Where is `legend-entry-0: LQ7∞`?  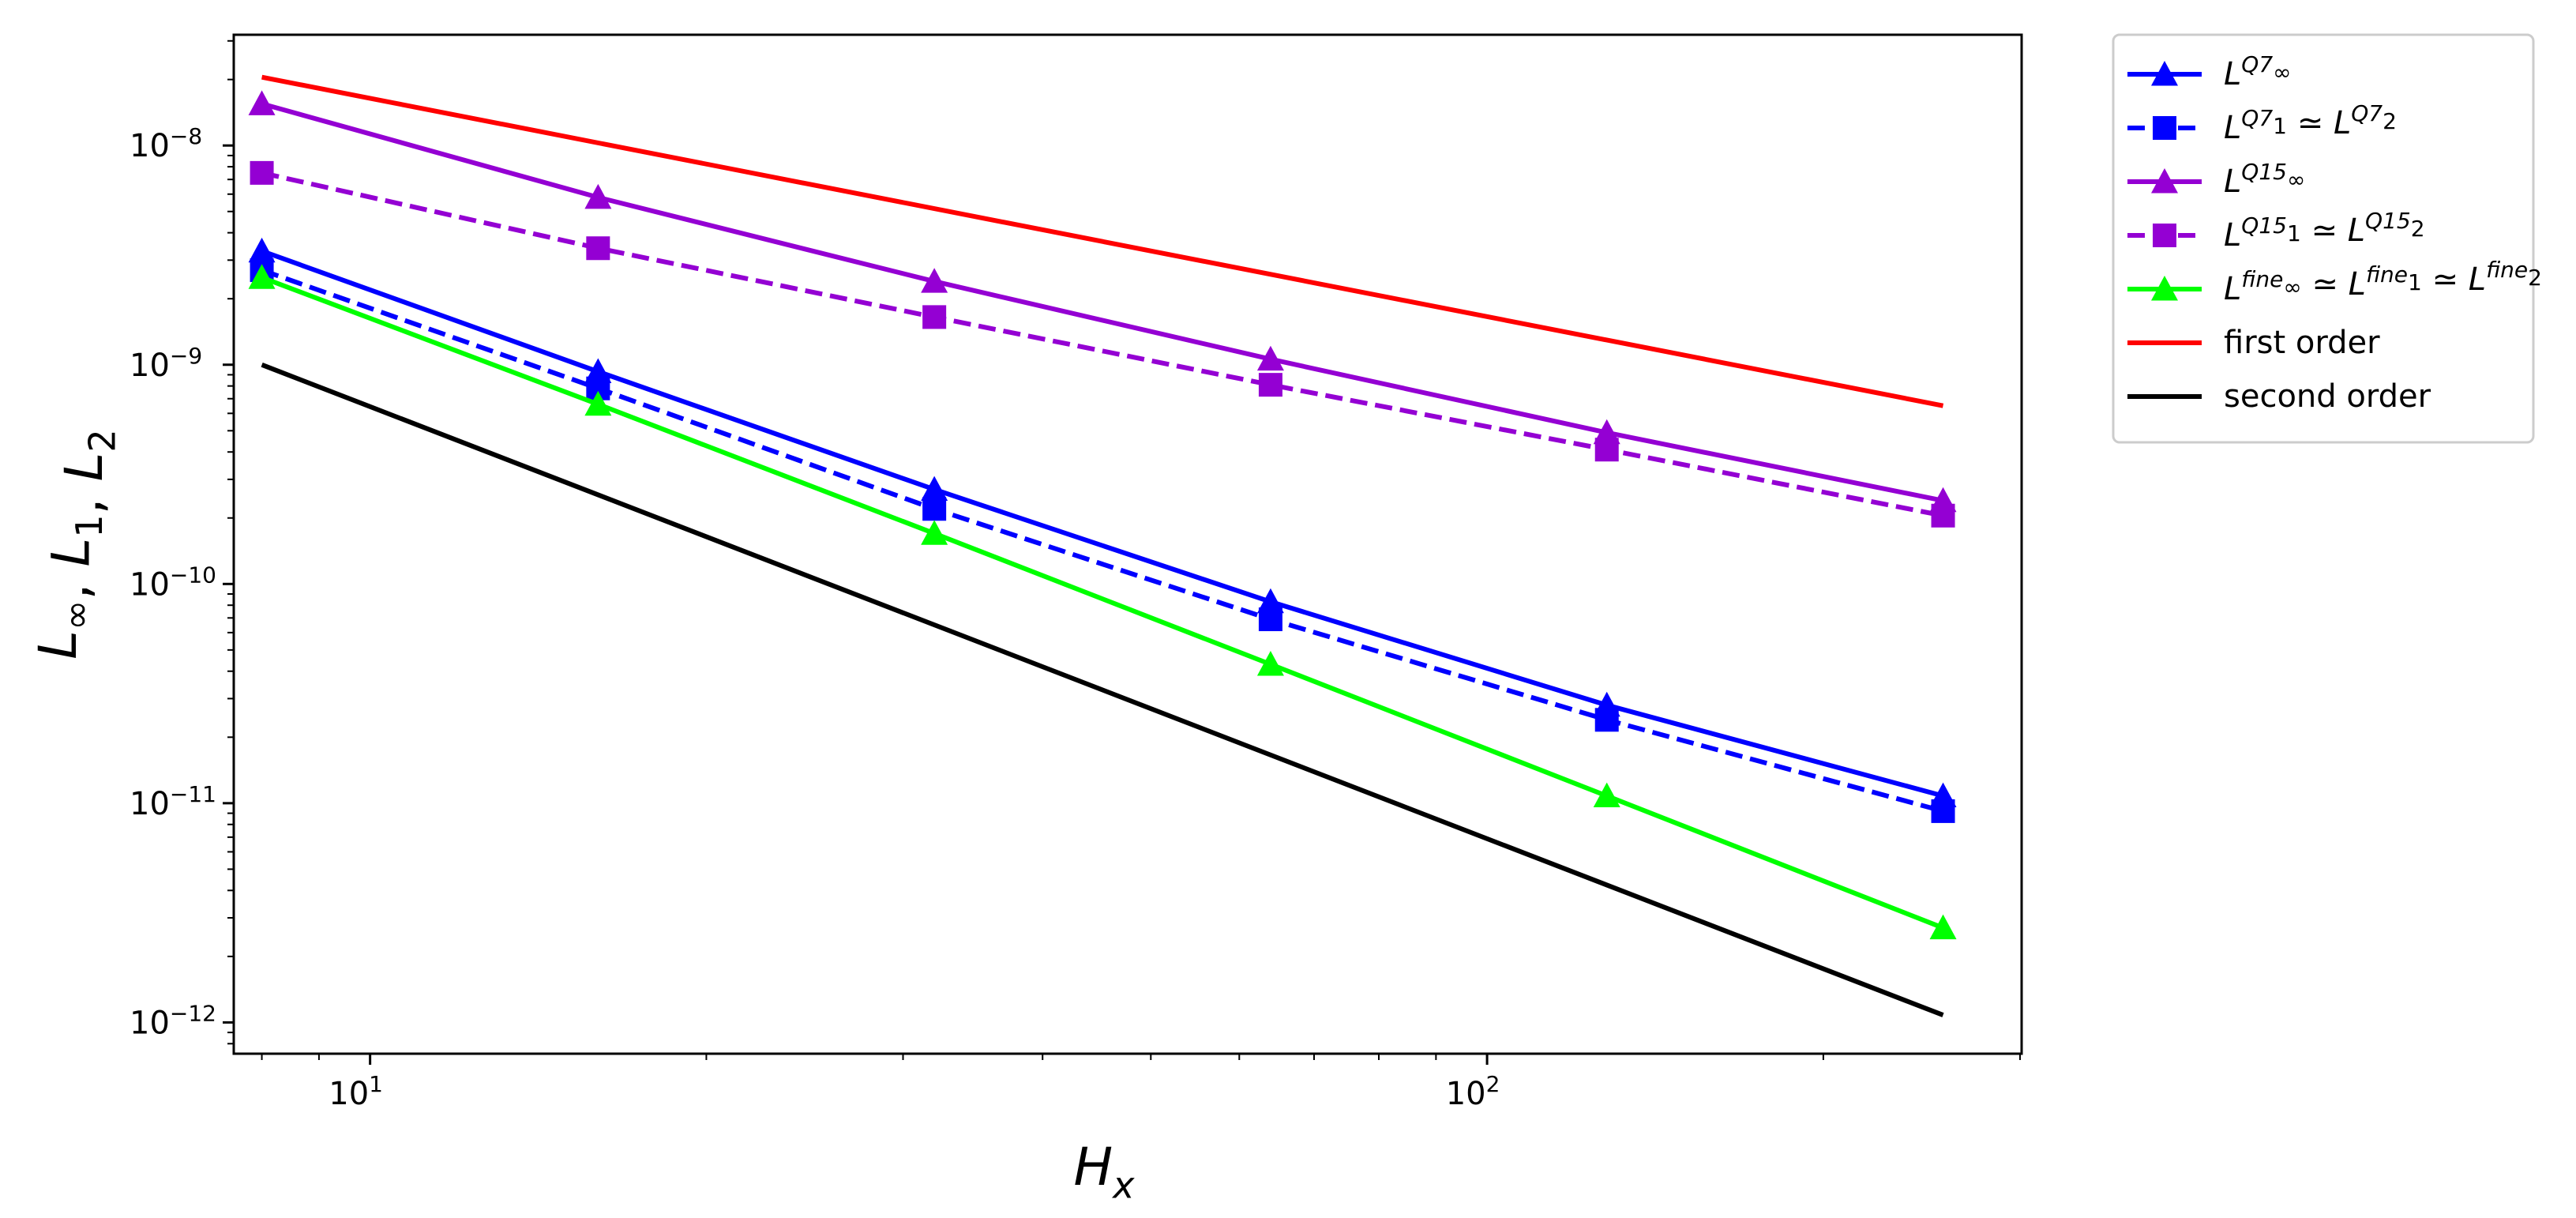 legend-entry-0: LQ7∞ is located at coordinates (2209, 71).